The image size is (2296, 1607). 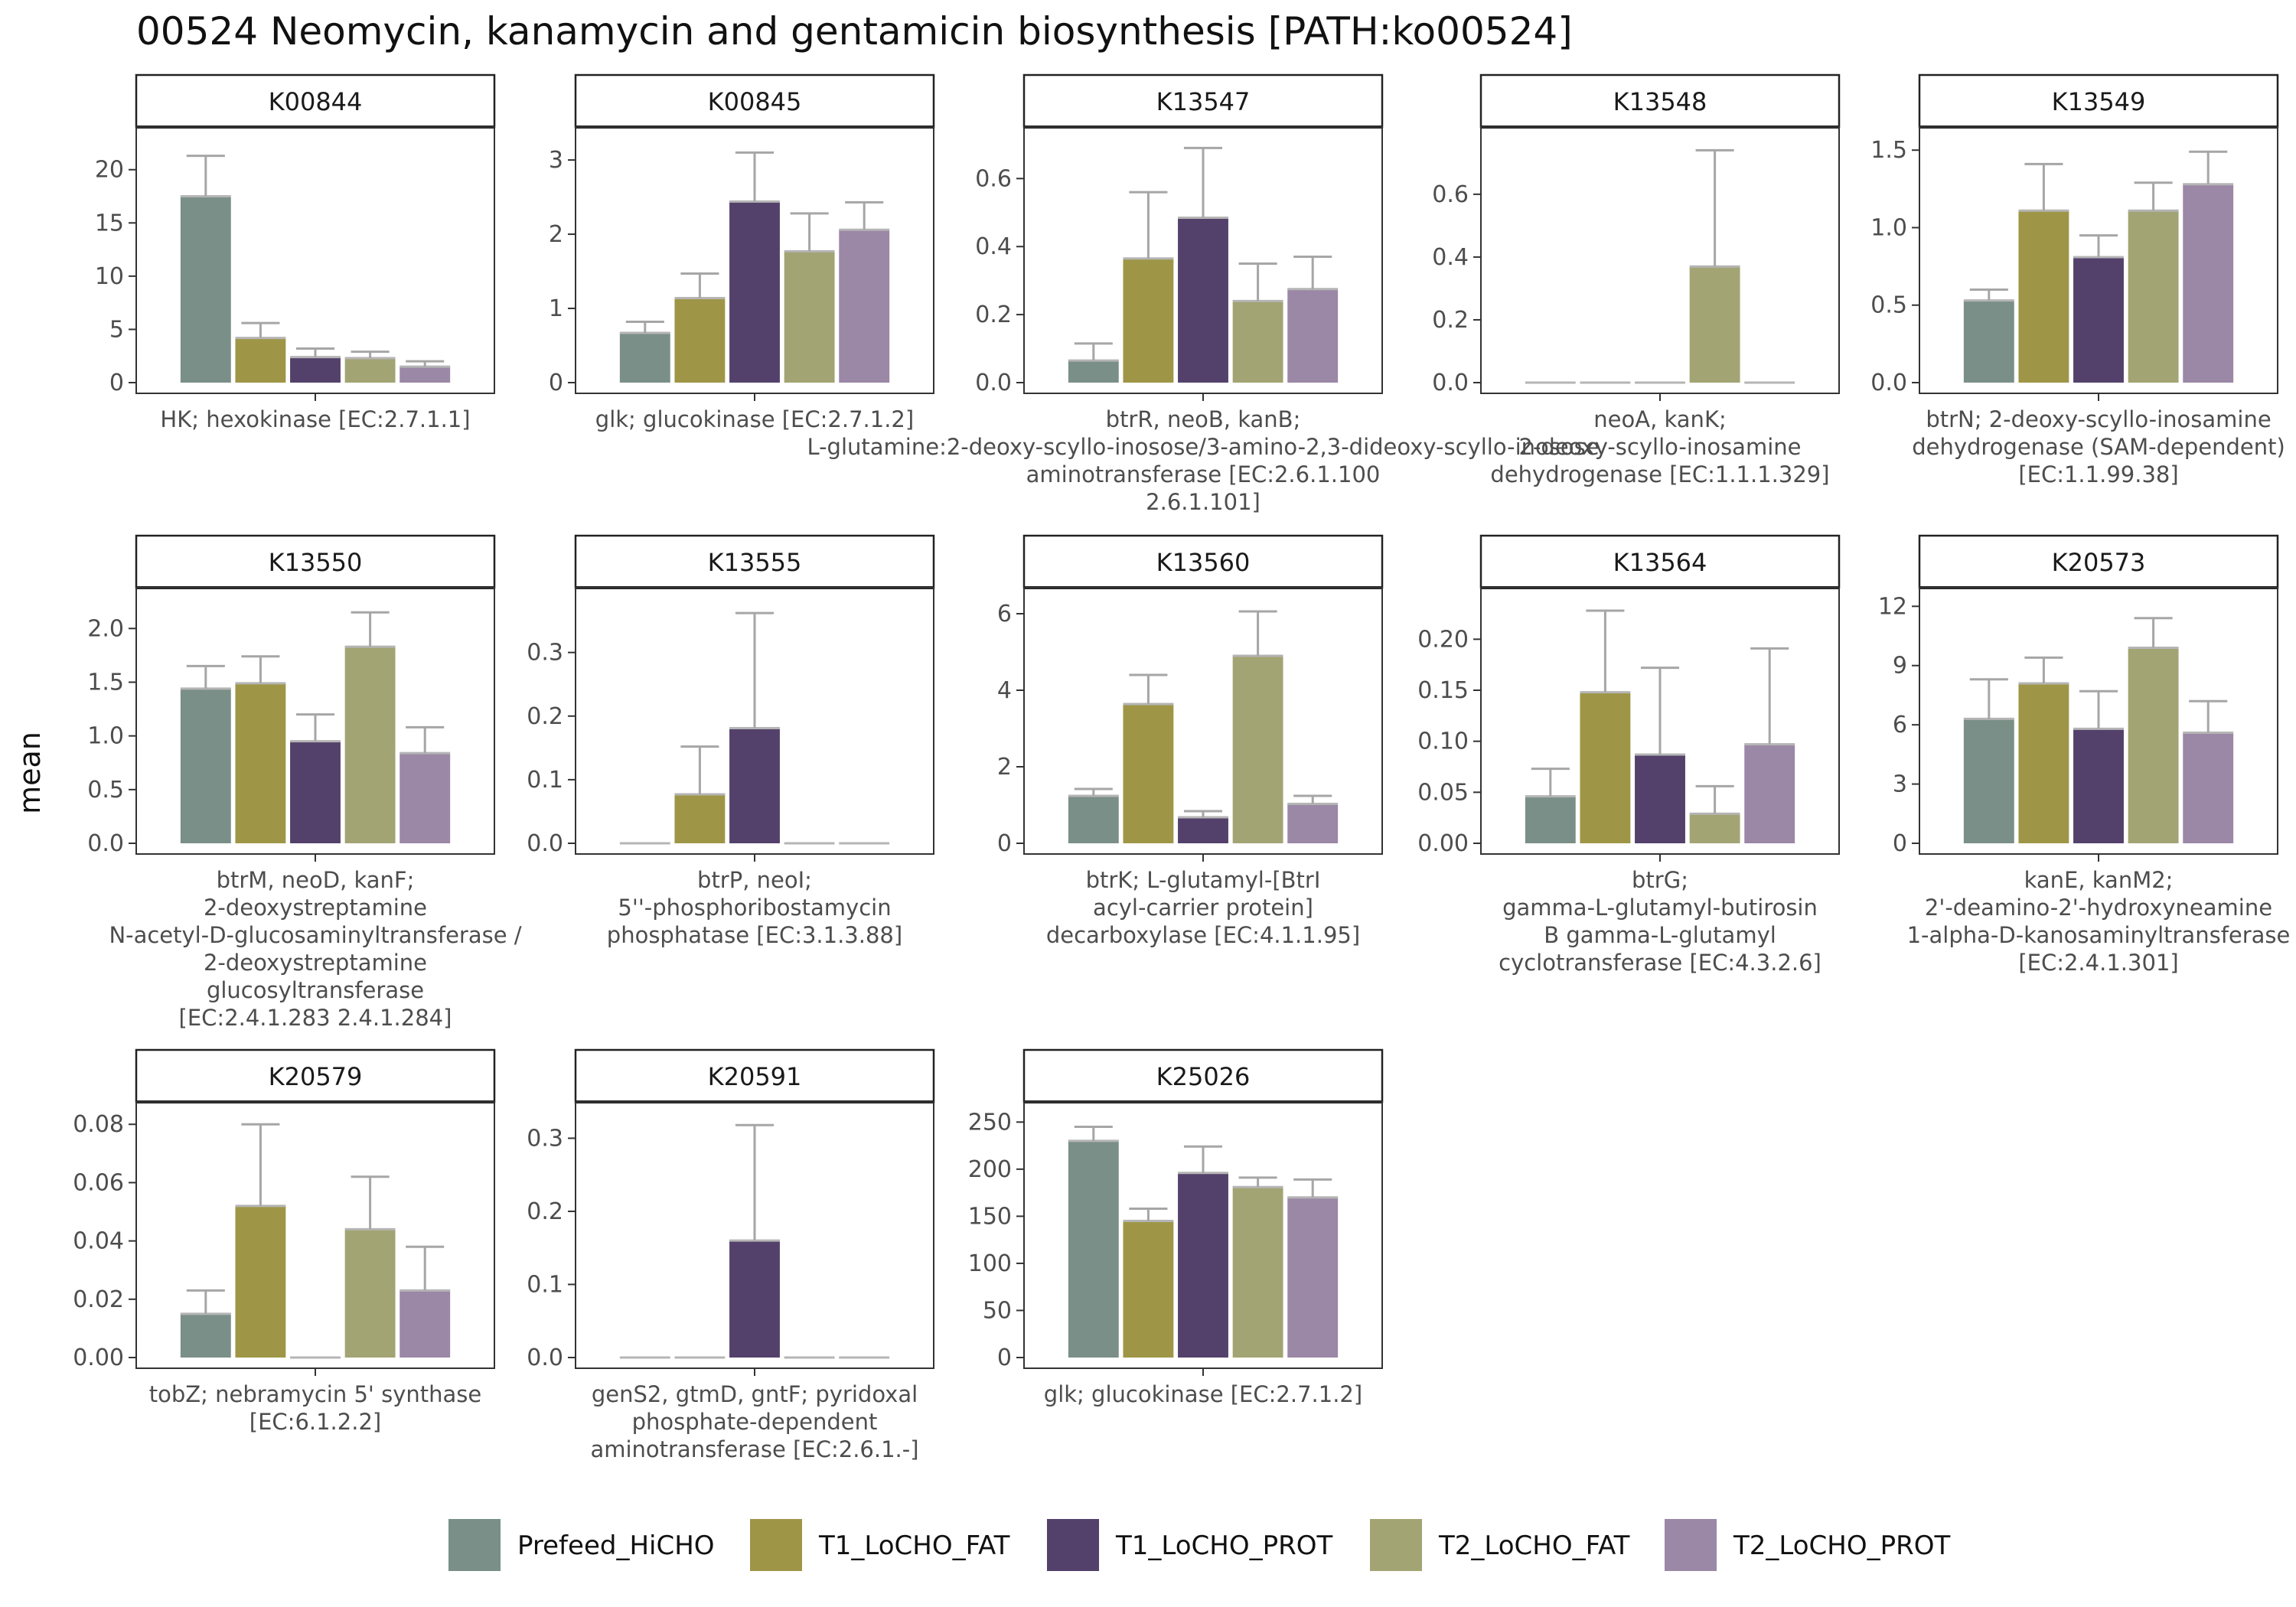 I want to click on y-tick-label: 1.5, so click(x=1888, y=150).